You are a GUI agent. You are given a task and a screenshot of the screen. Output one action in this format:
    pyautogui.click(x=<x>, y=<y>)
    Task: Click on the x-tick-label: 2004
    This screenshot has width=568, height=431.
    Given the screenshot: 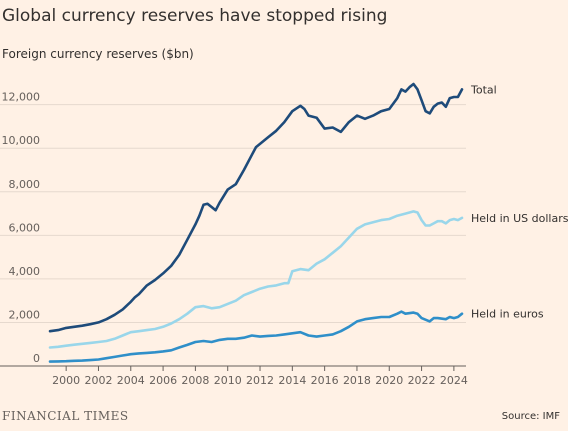 What is the action you would take?
    pyautogui.click(x=131, y=380)
    